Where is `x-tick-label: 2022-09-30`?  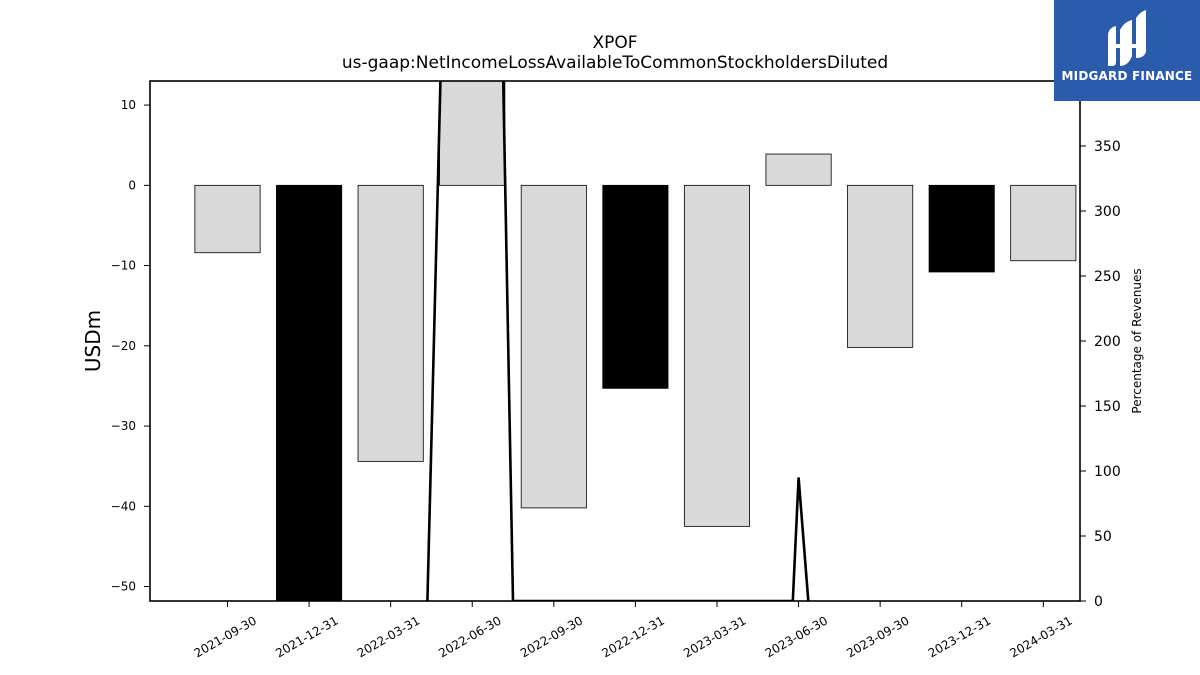 x-tick-label: 2022-09-30 is located at coordinates (551, 636).